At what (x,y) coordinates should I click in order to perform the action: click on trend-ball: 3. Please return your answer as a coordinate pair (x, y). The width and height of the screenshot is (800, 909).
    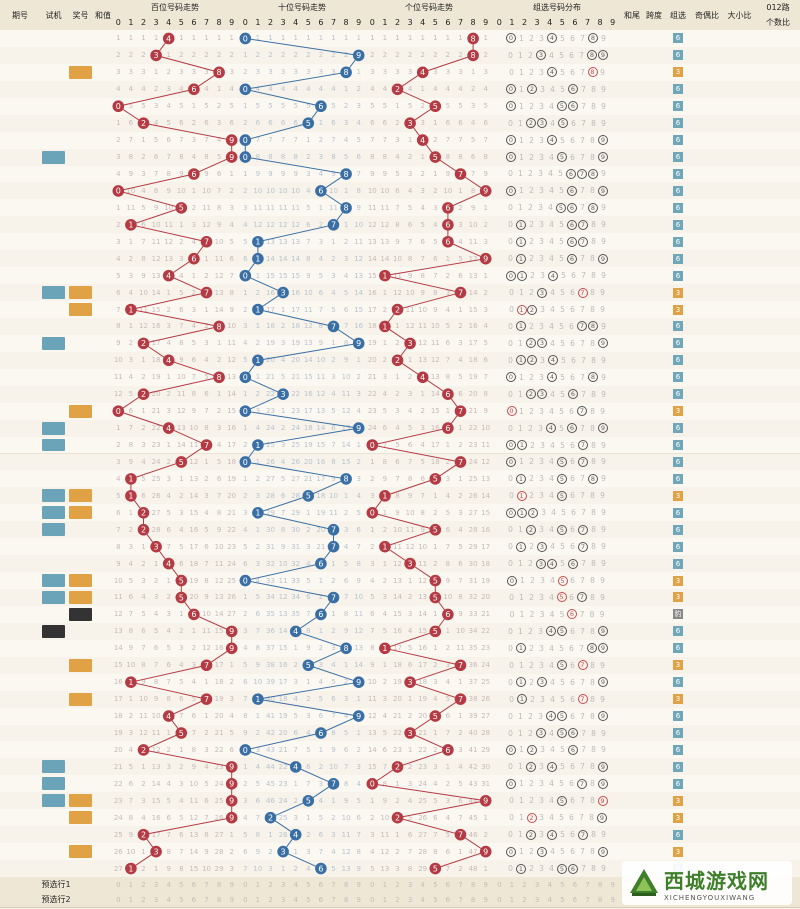
    Looking at the image, I should click on (156, 55).